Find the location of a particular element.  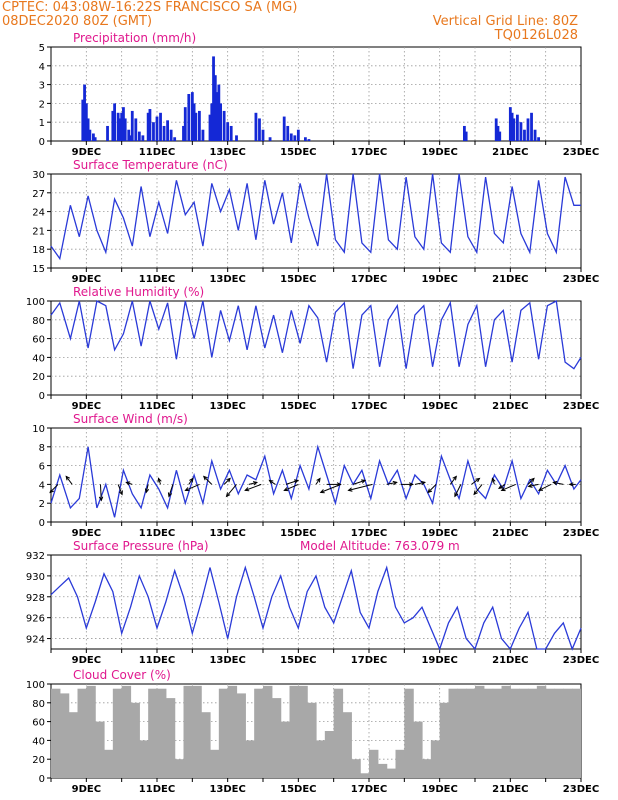

x-tick-label: 17DEC is located at coordinates (369, 533).